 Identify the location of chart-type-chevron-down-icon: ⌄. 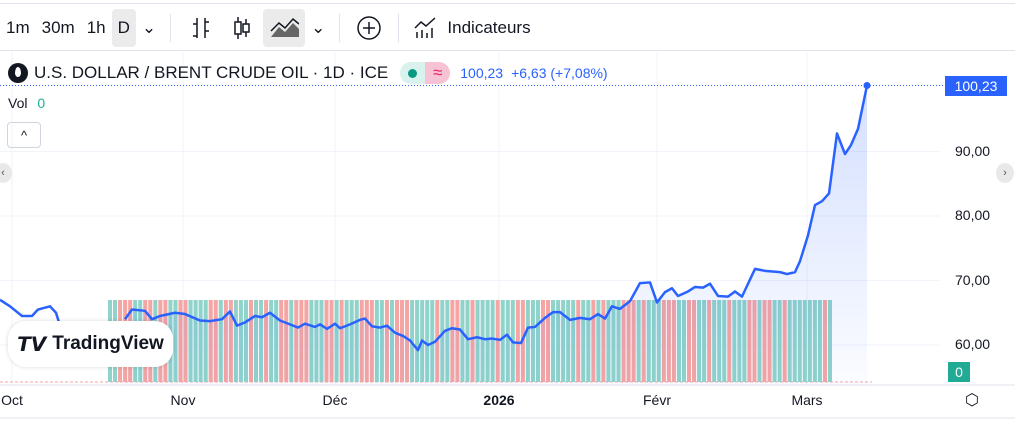
(318, 27).